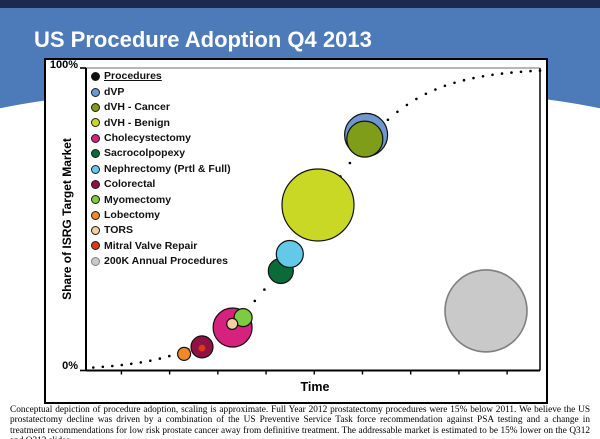  I want to click on legend-dot-mitral-valve-repair, so click(95, 246).